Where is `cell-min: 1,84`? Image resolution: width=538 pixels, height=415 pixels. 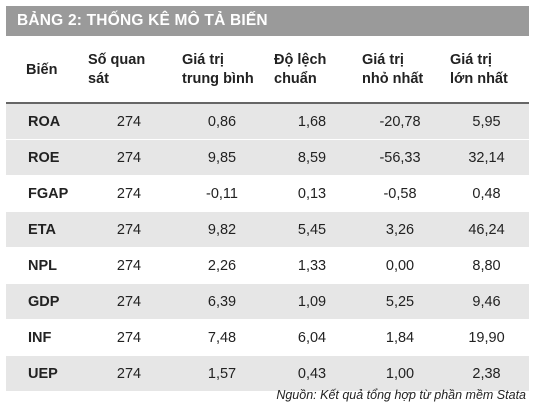 cell-min: 1,84 is located at coordinates (400, 337).